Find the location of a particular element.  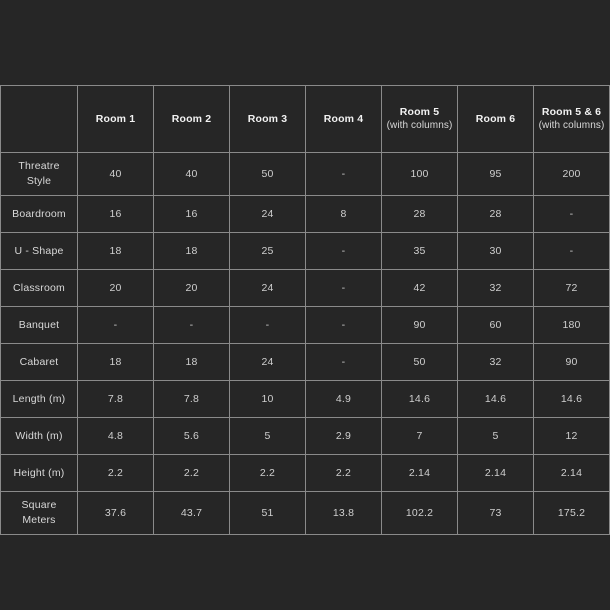

row-header: Classroom is located at coordinates (39, 288).